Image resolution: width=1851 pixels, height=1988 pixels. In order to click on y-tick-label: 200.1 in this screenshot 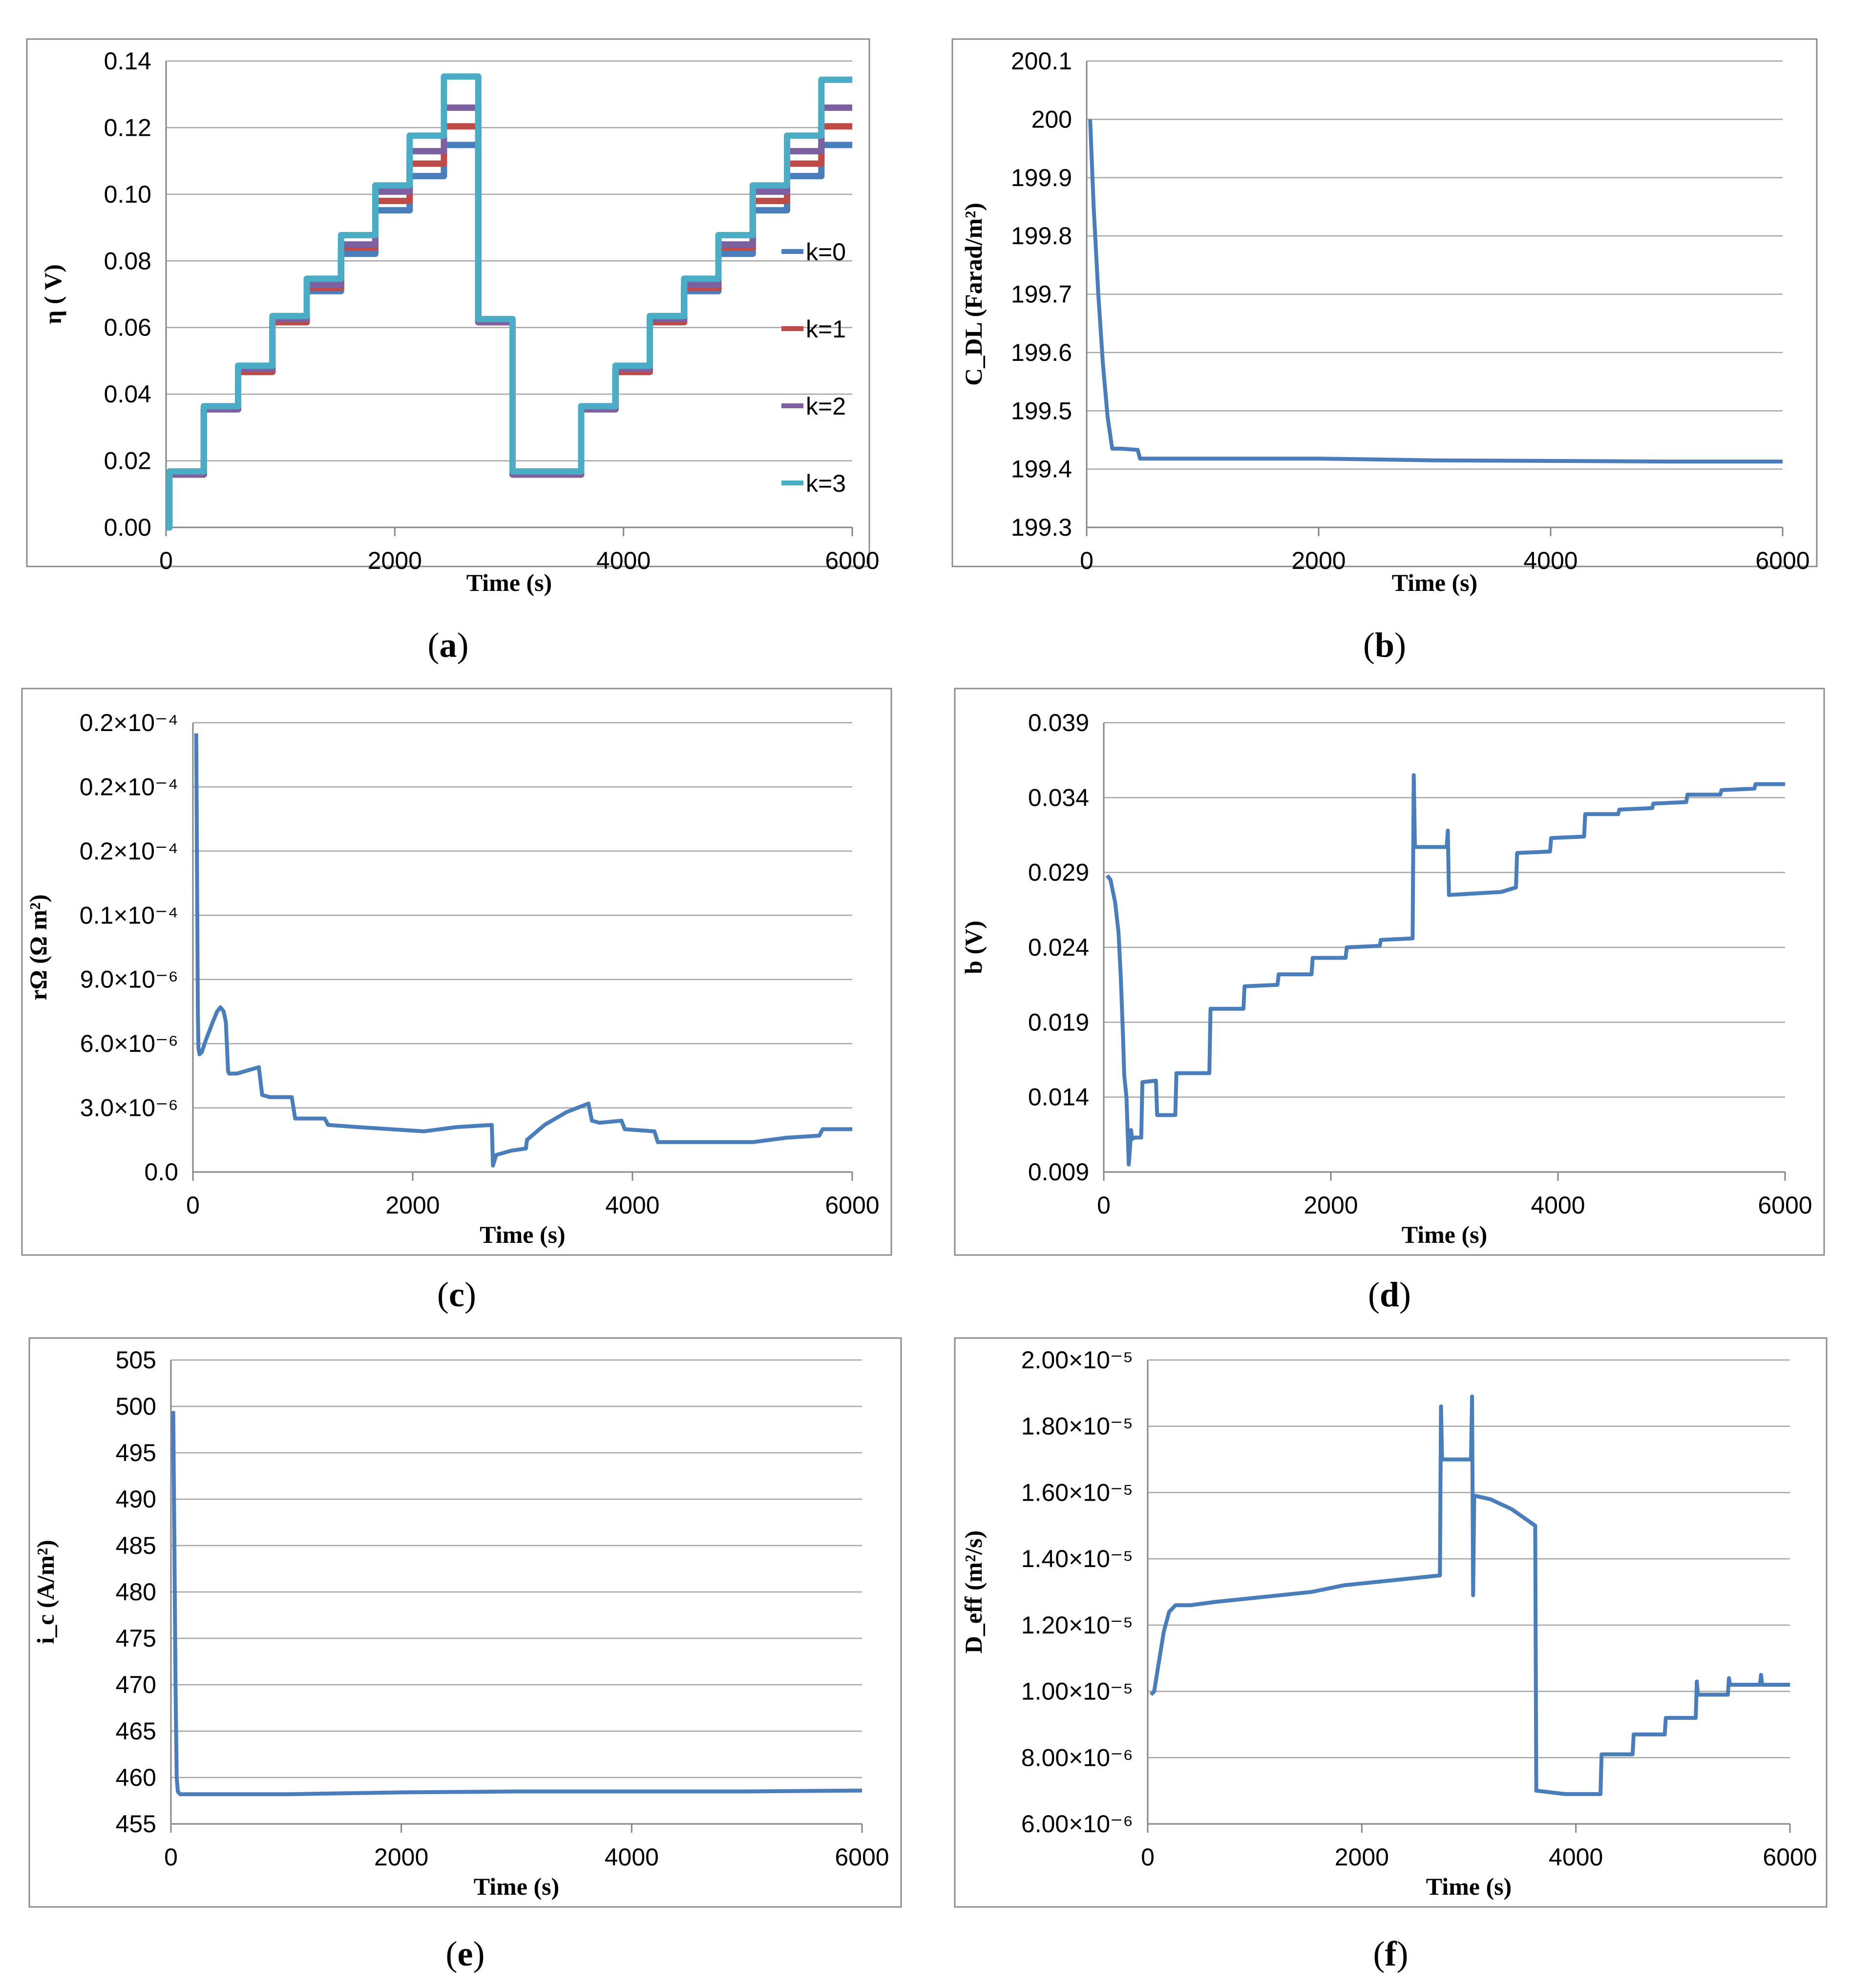, I will do `click(1041, 61)`.